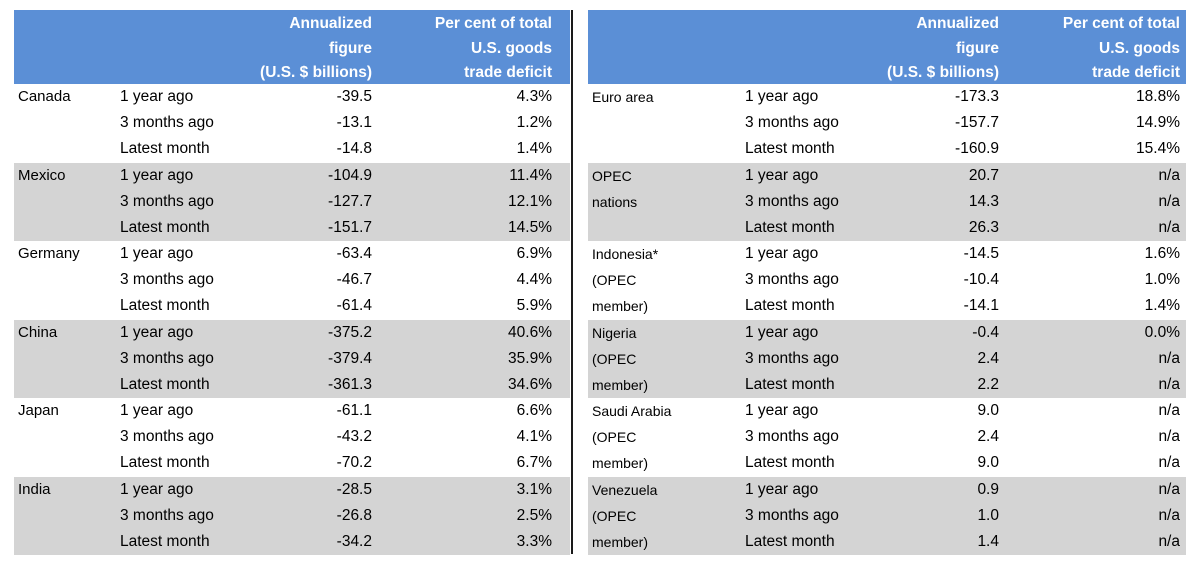 This screenshot has height=569, width=1200. I want to click on annualized-value: 2.2, so click(988, 384).